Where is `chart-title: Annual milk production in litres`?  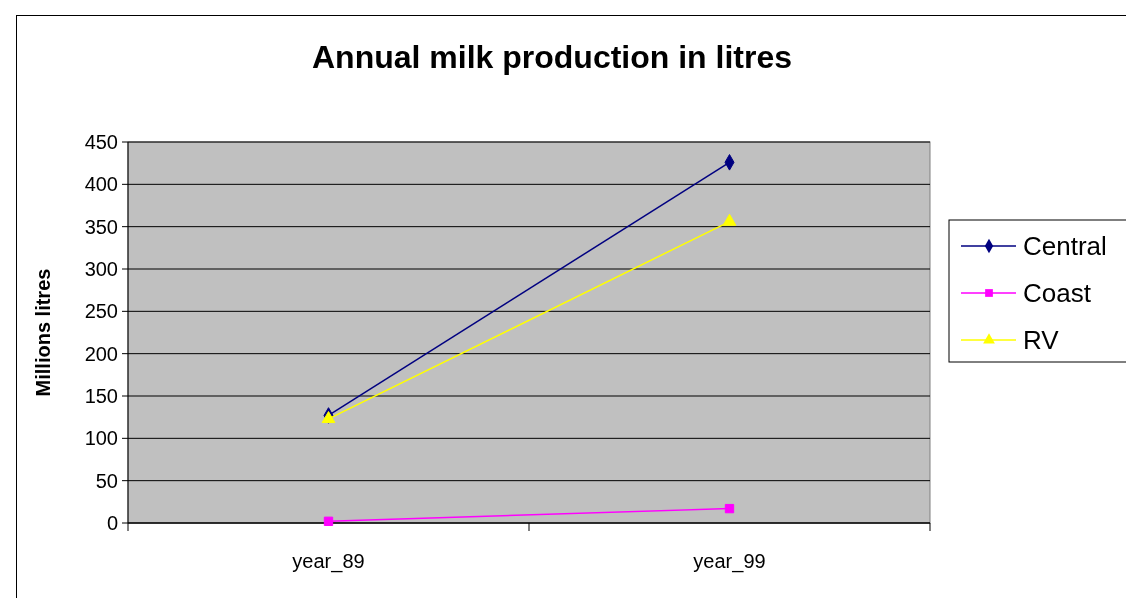 chart-title: Annual milk production in litres is located at coordinates (552, 57).